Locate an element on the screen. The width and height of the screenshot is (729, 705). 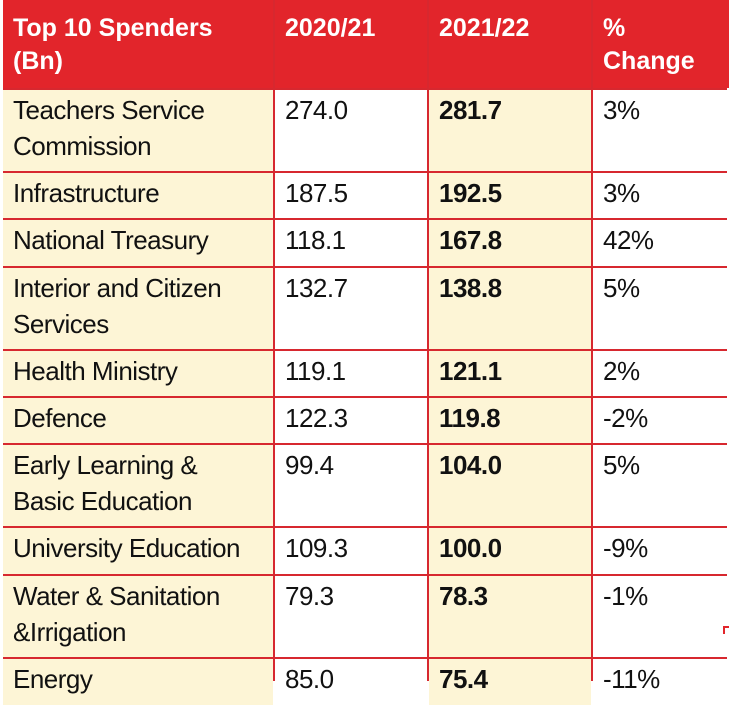
row-name: University Education is located at coordinates (138, 551).